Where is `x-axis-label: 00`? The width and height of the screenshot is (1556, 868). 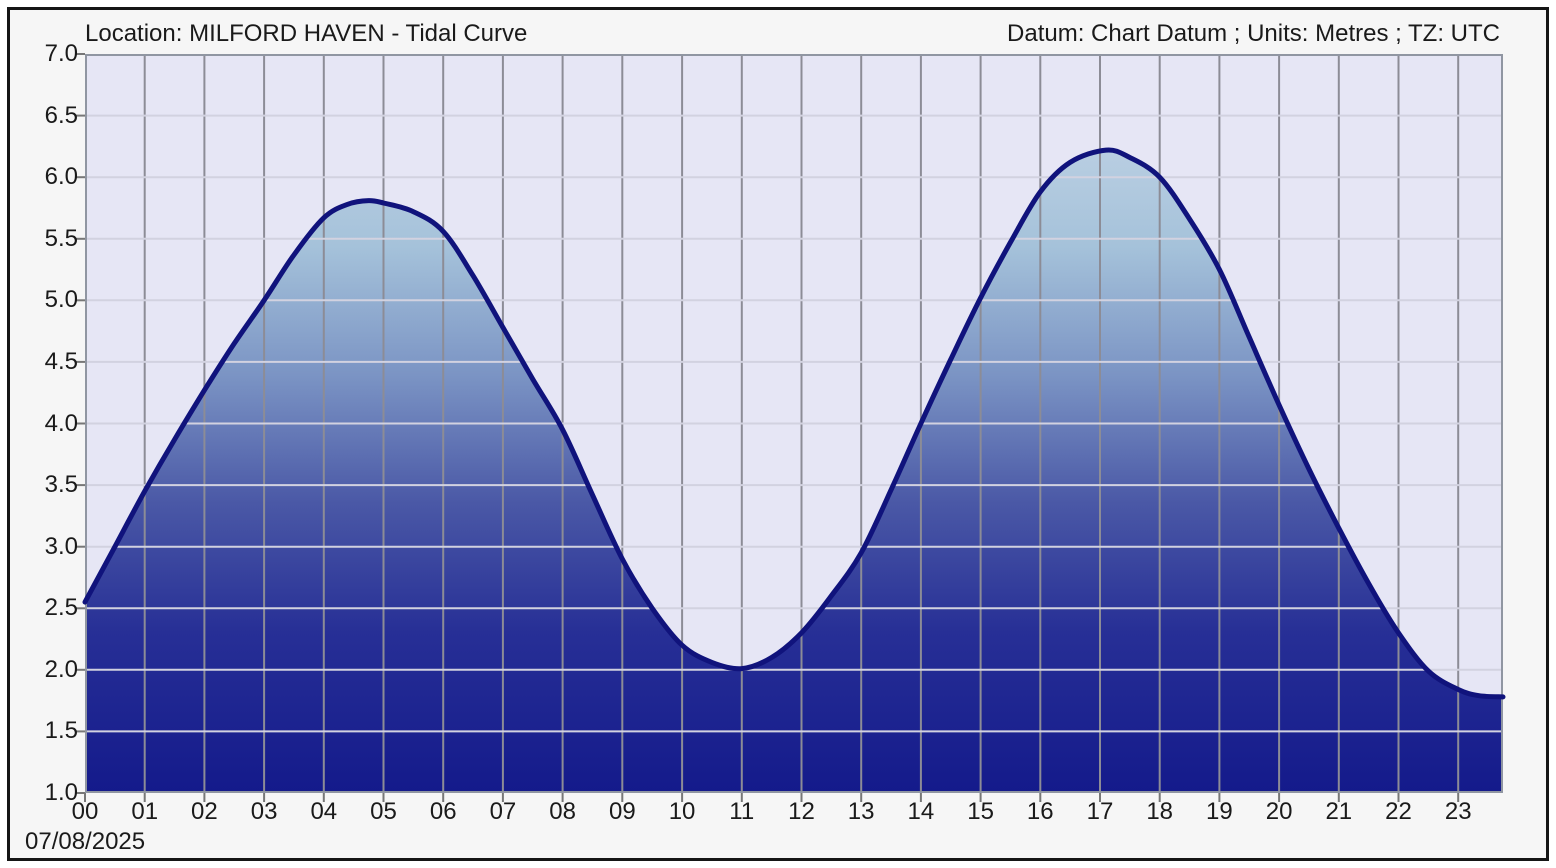 x-axis-label: 00 is located at coordinates (85, 811).